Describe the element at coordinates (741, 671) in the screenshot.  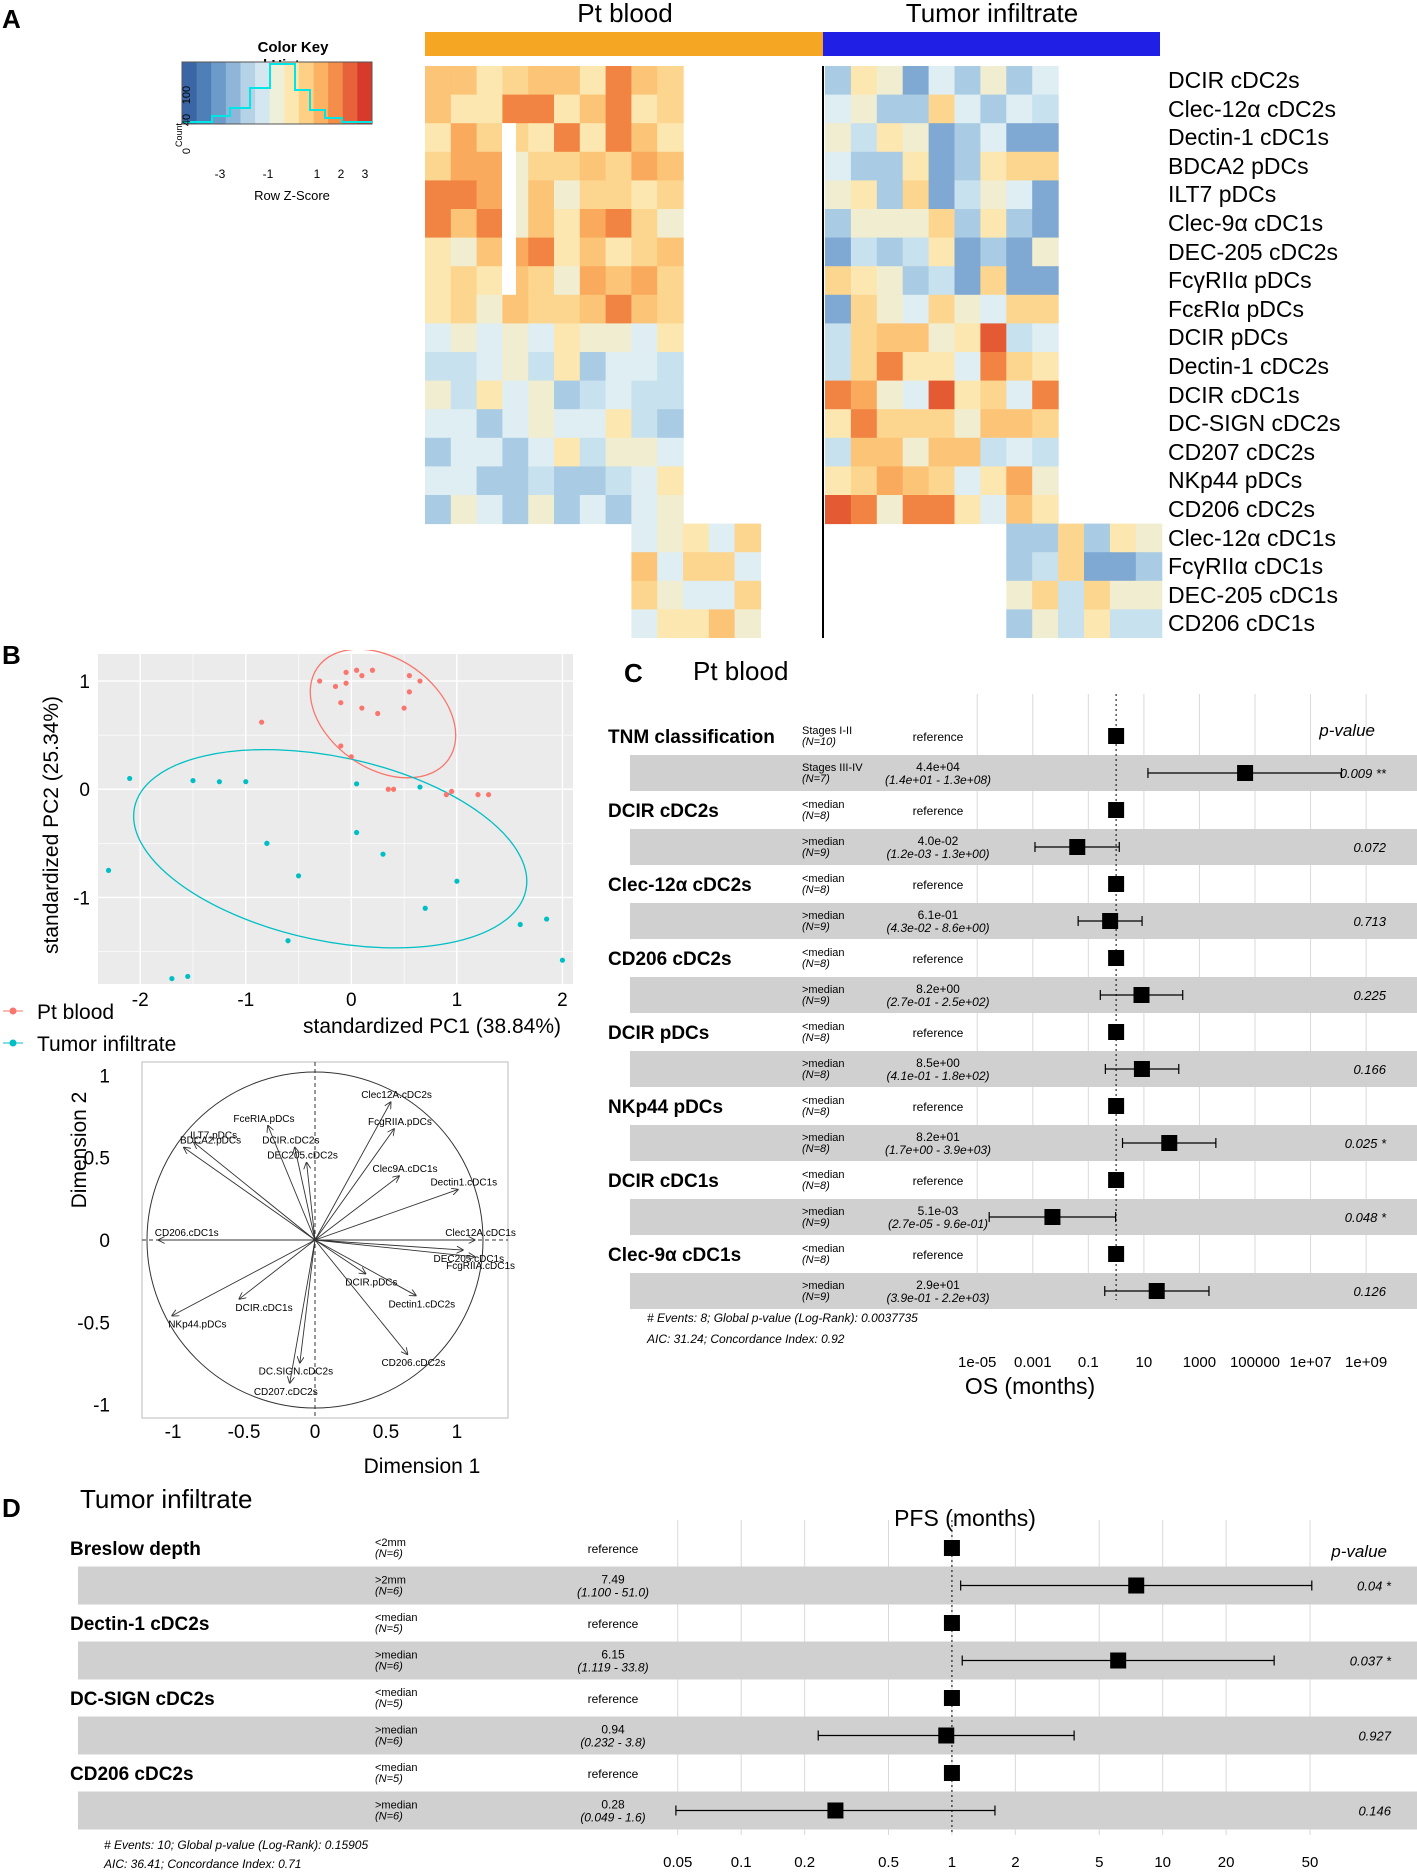
I see `panel-c-title: Pt blood` at that location.